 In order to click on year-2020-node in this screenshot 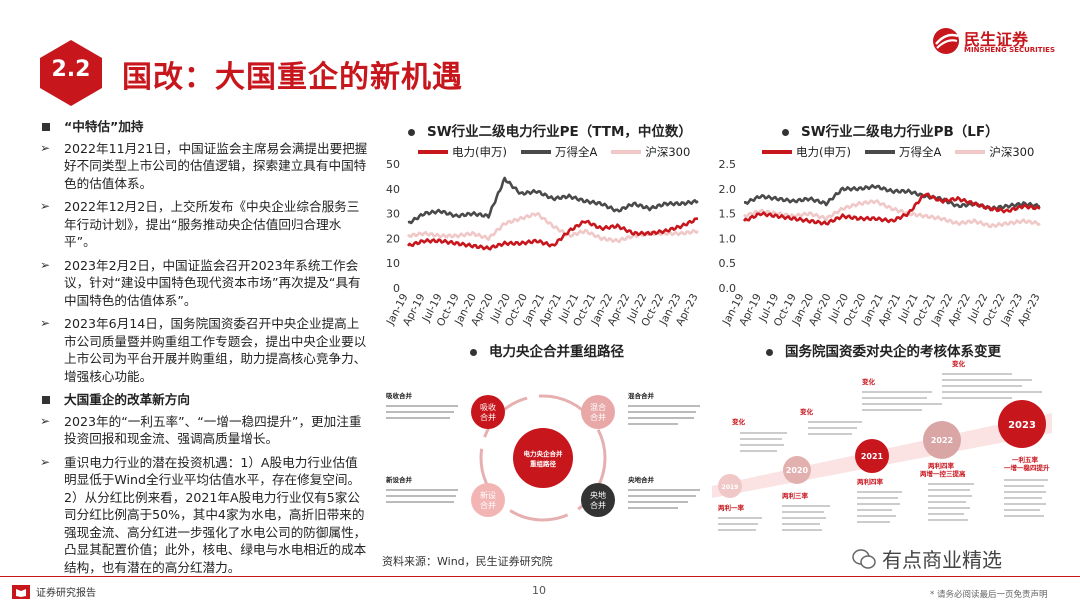, I will do `click(797, 470)`.